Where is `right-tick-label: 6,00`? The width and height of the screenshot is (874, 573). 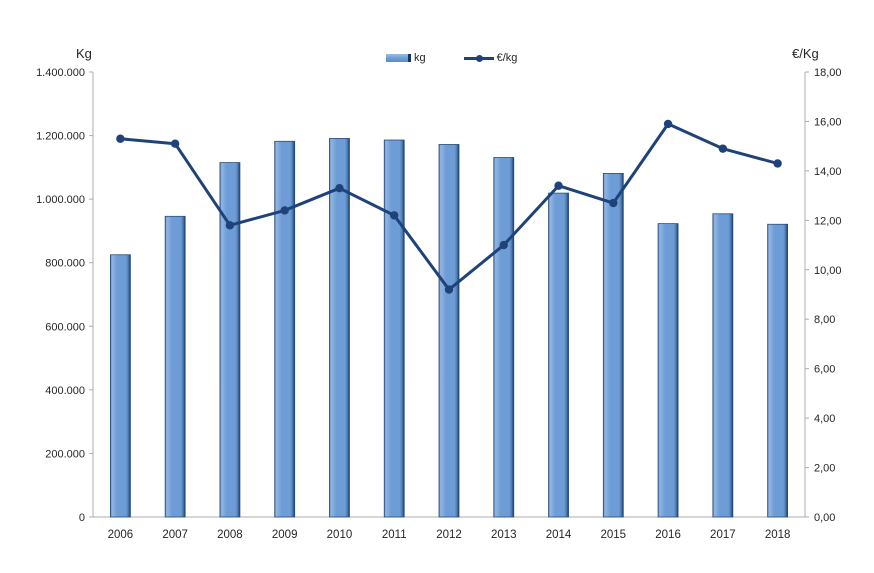 right-tick-label: 6,00 is located at coordinates (824, 370).